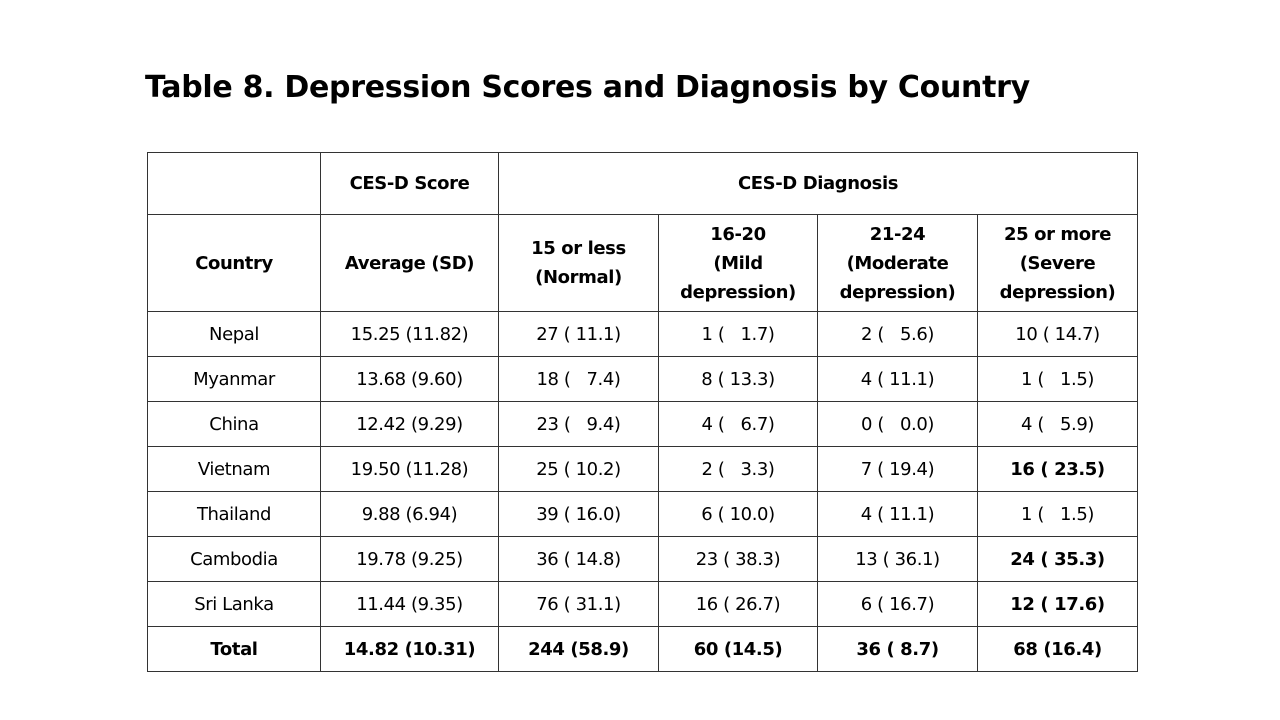  I want to click on cell-average-sd: 19.50 (11.28), so click(409, 469).